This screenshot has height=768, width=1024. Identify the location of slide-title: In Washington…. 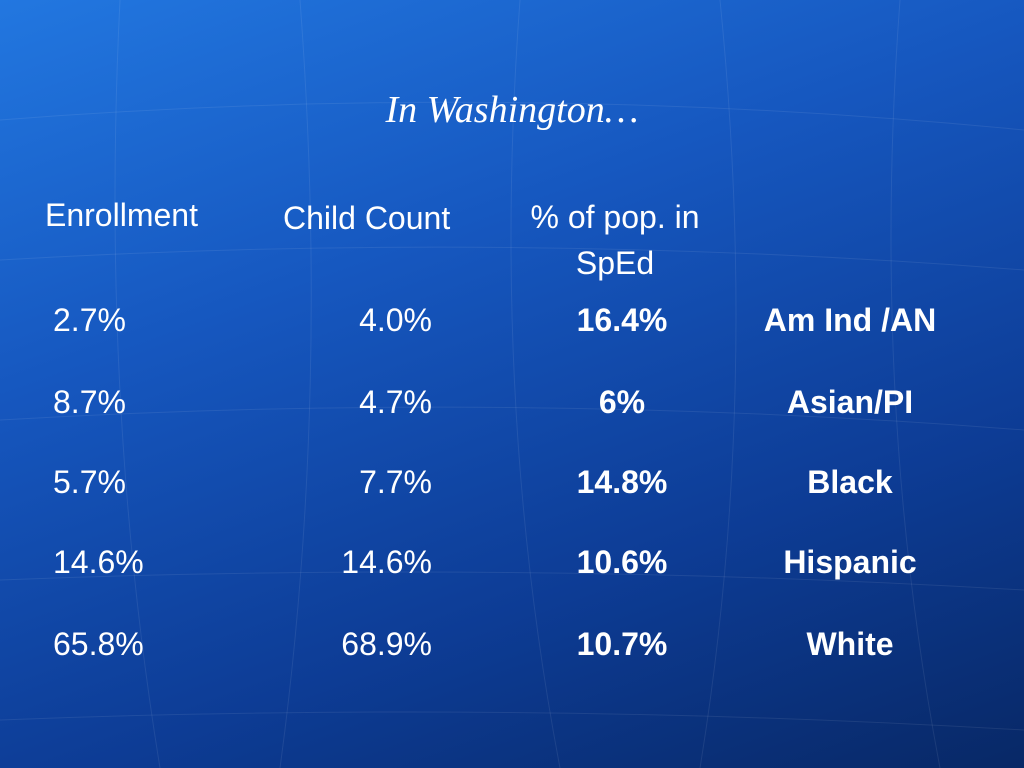
(512, 110).